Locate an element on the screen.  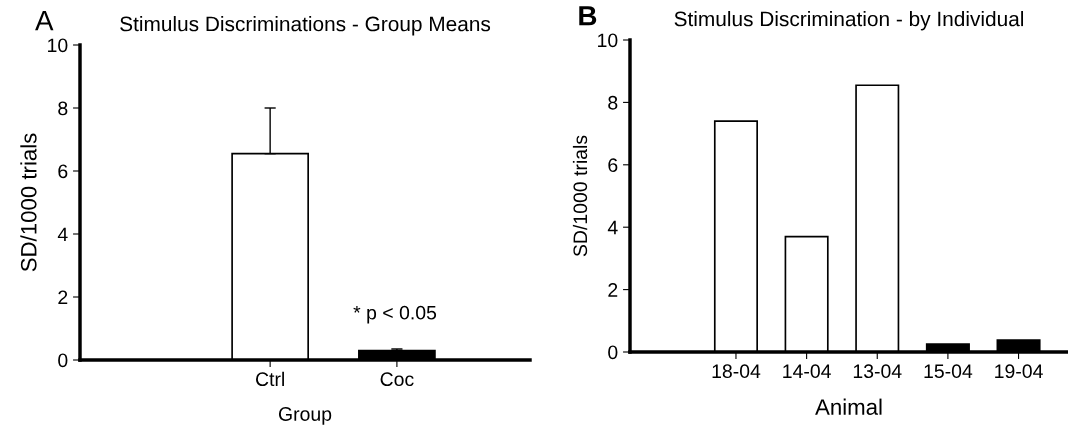
x-axis-title: Animal is located at coordinates (848, 406).